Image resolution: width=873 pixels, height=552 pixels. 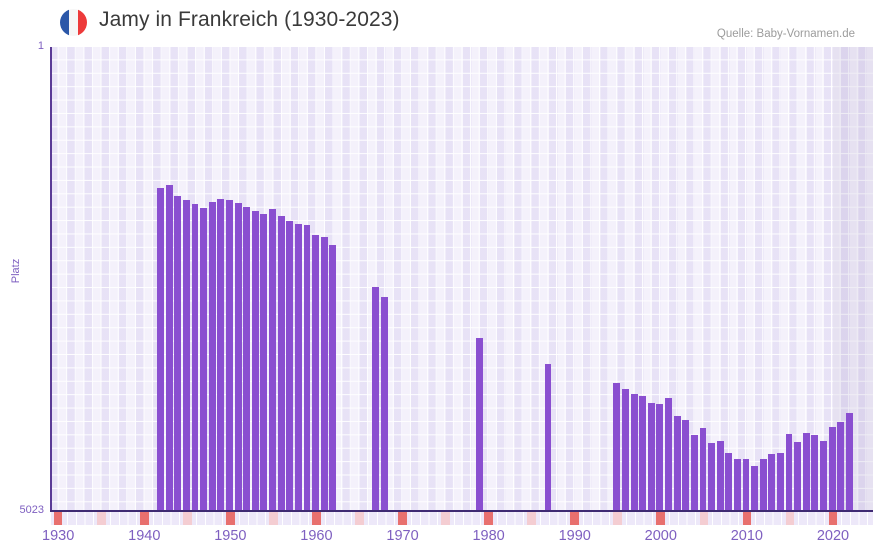 I want to click on source-attribution: Quelle: Baby-Vornamen.de, so click(x=785, y=34).